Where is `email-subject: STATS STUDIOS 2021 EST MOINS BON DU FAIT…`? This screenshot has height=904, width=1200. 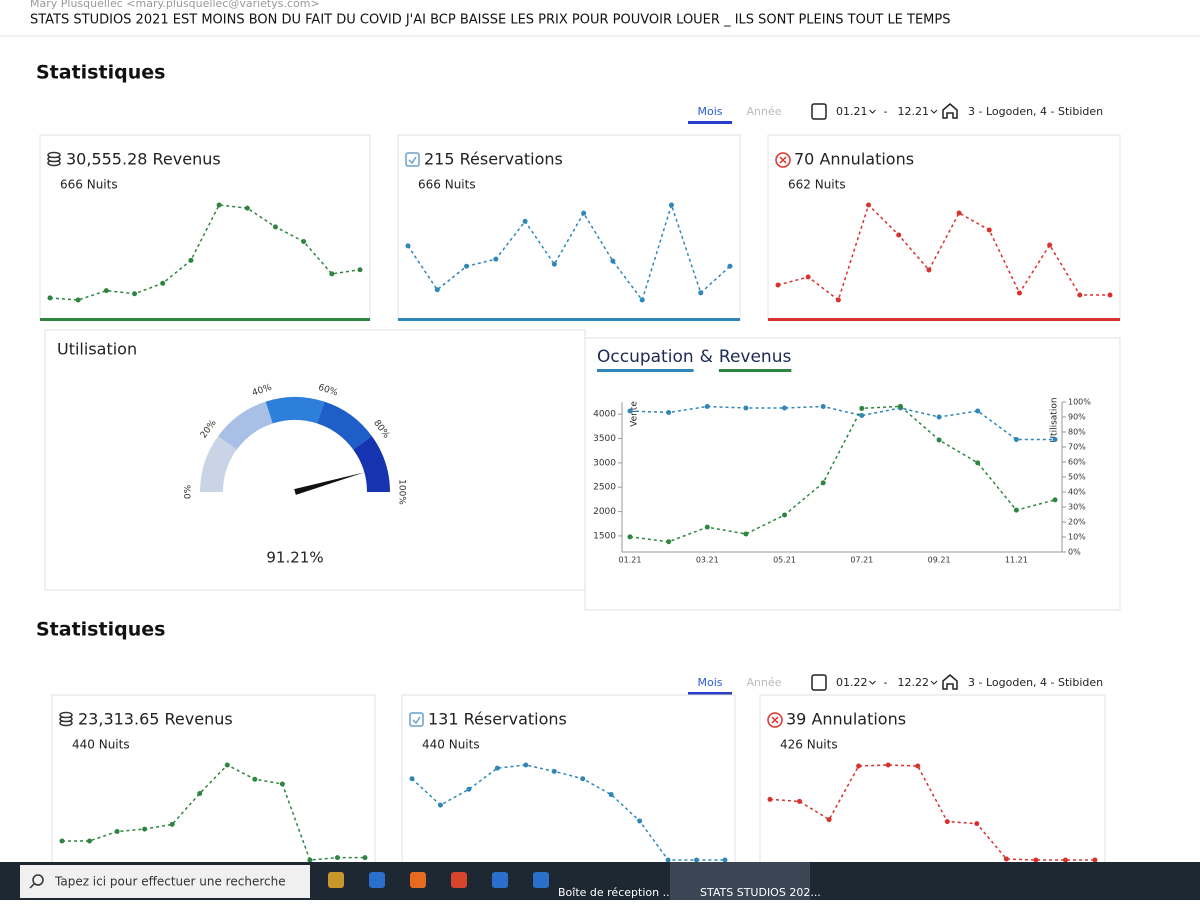
email-subject: STATS STUDIOS 2021 EST MOINS BON DU FAIT… is located at coordinates (490, 20).